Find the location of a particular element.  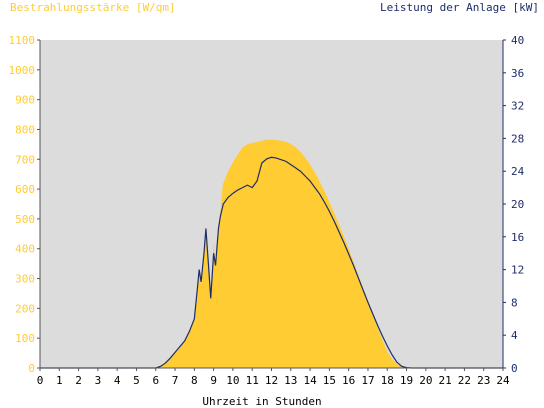

left-tick-label: 100 is located at coordinates (25, 338).